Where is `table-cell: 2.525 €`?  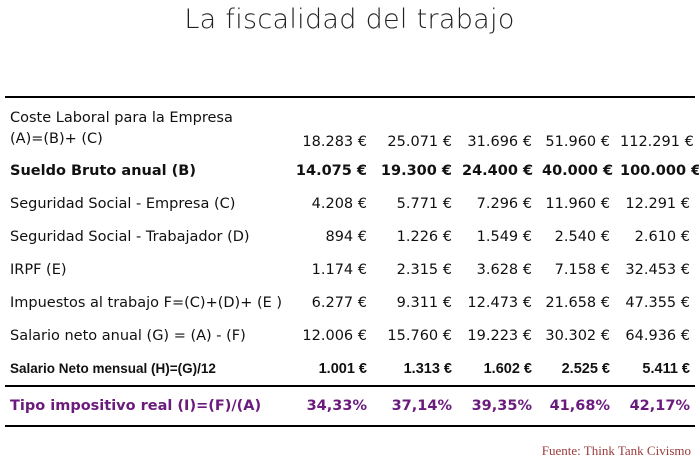 table-cell: 2.525 € is located at coordinates (585, 368).